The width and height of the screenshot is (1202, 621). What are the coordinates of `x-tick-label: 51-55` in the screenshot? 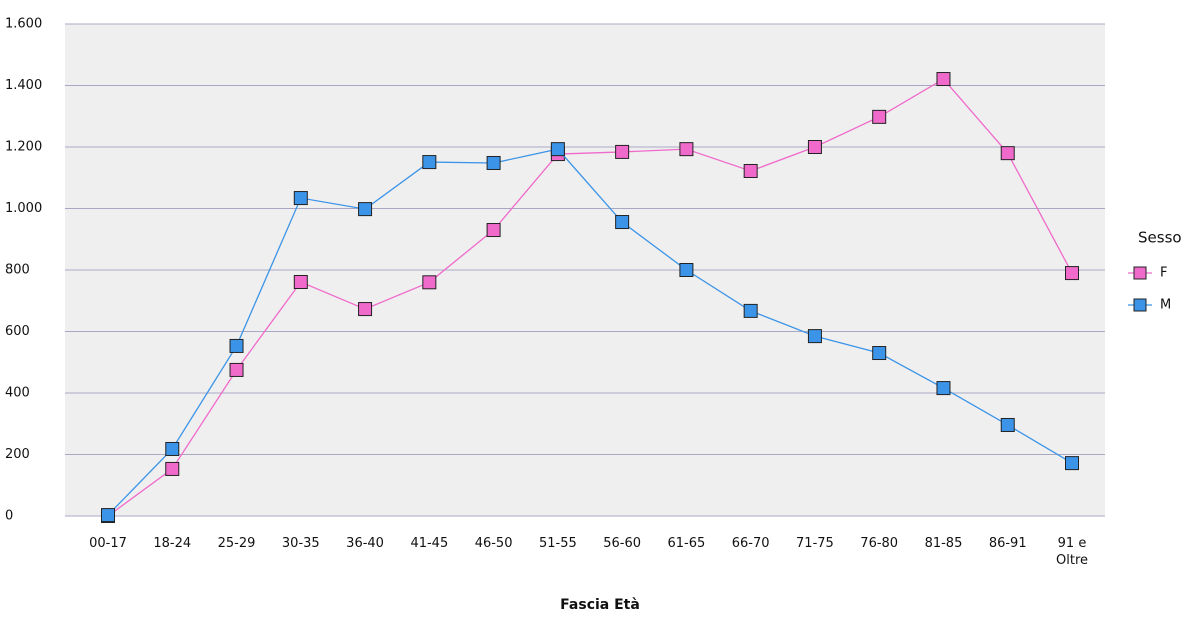 It's located at (557, 543).